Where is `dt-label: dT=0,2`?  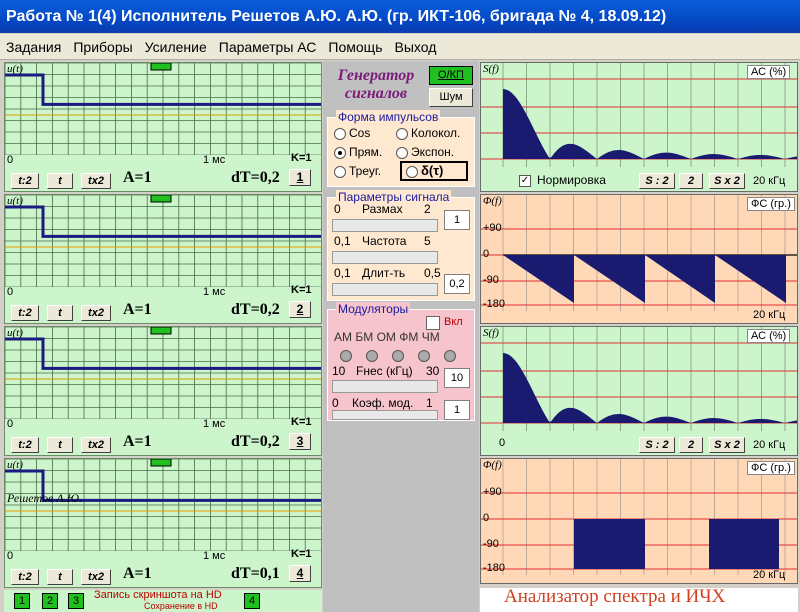
dt-label: dT=0,2 is located at coordinates (255, 441).